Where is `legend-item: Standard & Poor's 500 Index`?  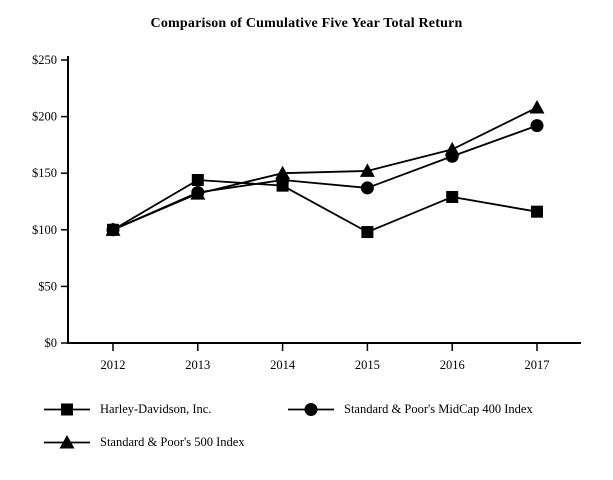 legend-item: Standard & Poor's 500 Index is located at coordinates (166, 442).